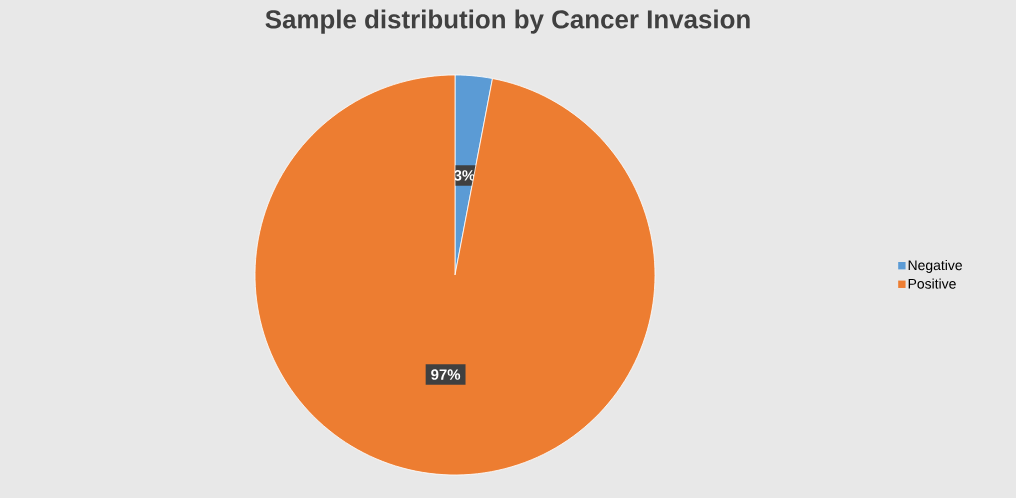 This screenshot has width=1016, height=498. I want to click on chart-title: Sample distribution by Cancer Invasion, so click(507, 21).